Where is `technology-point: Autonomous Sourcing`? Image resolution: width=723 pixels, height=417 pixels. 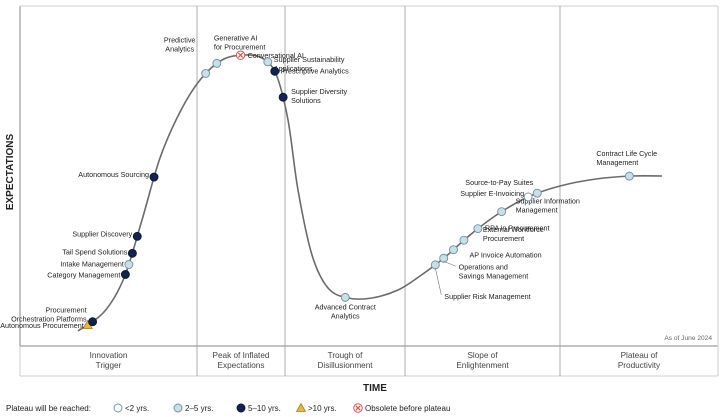
technology-point: Autonomous Sourcing is located at coordinates (118, 176).